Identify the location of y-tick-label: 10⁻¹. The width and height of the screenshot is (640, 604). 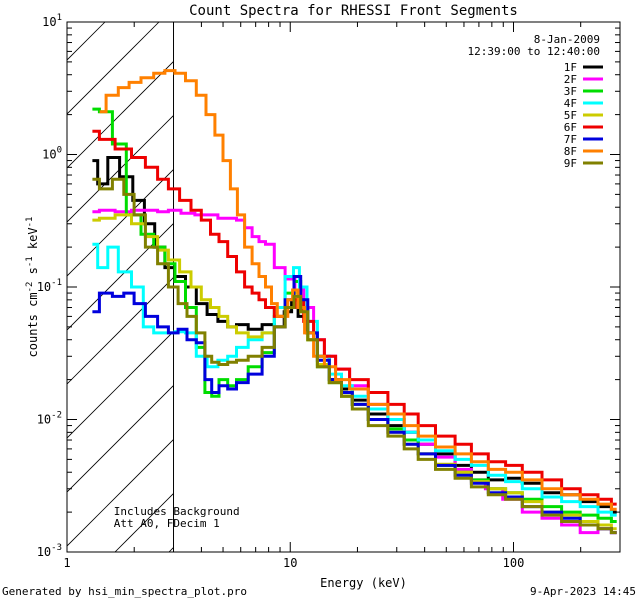
(49, 286).